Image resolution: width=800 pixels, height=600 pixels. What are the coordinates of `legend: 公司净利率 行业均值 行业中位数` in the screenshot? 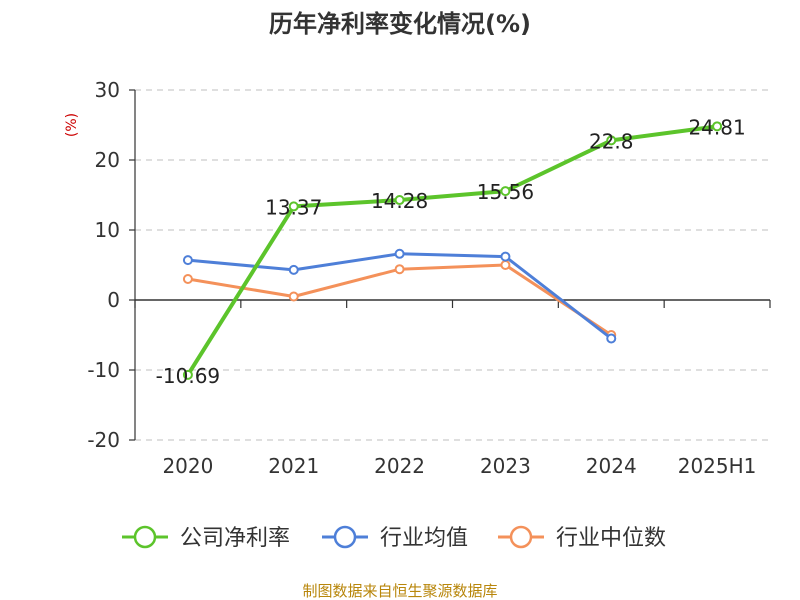 It's located at (394, 538).